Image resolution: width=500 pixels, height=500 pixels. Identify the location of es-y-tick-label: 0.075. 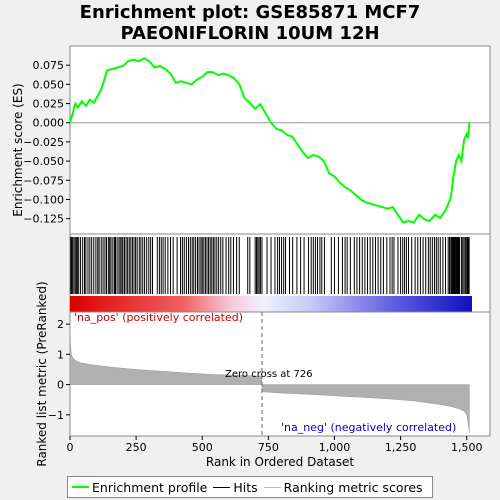
(49, 65).